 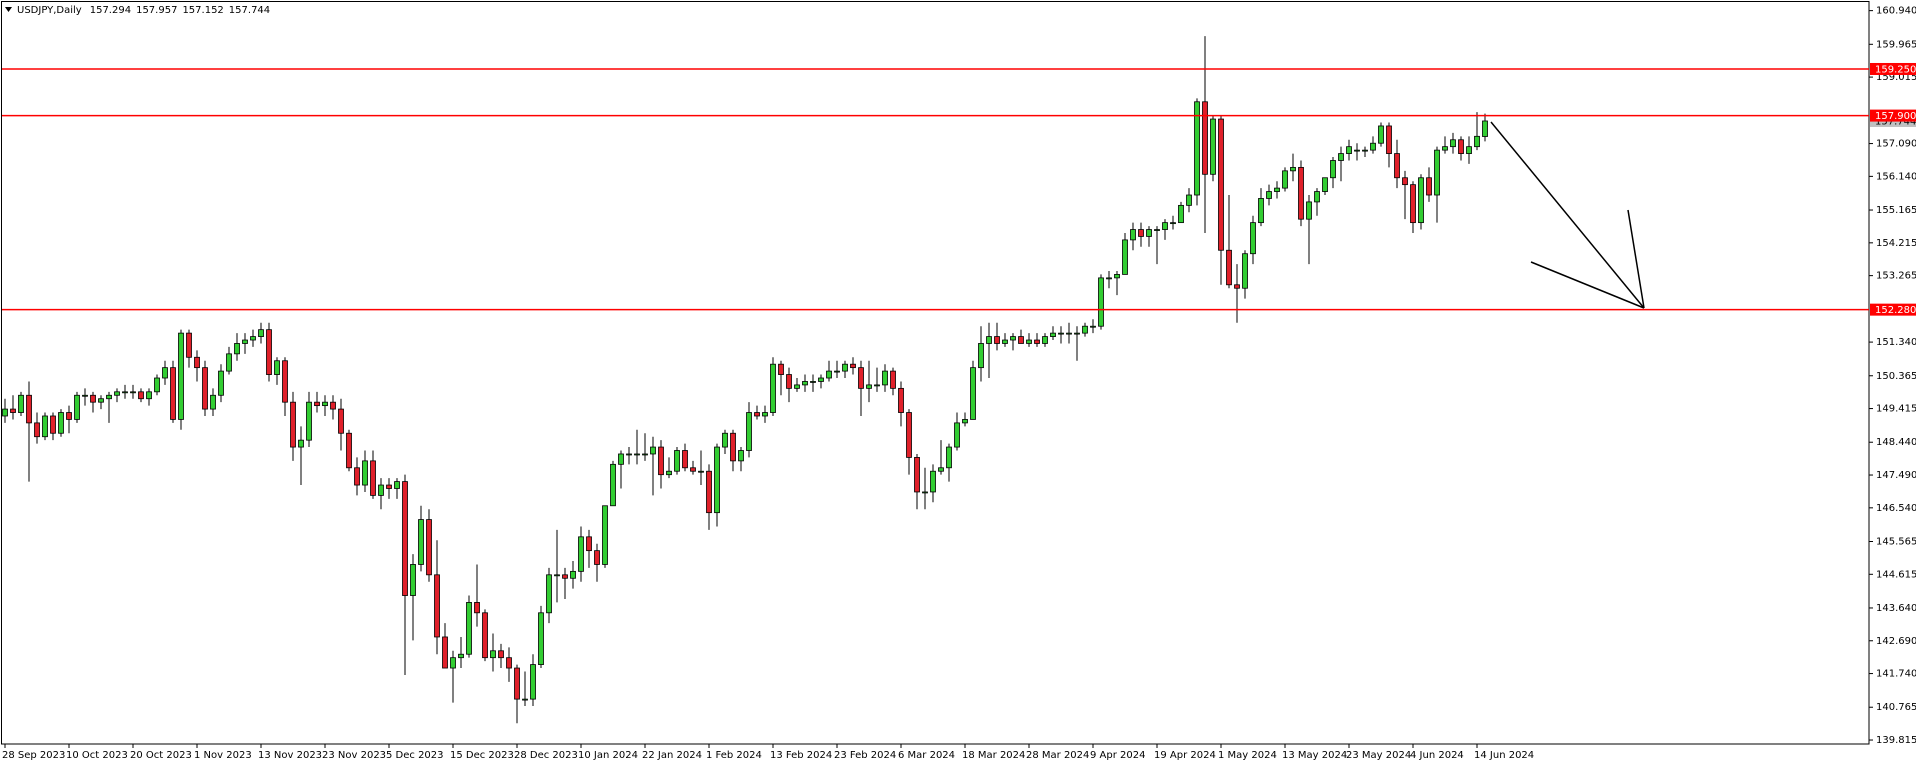 What do you see at coordinates (1896, 641) in the screenshot?
I see `y-tick-label: 142.690` at bounding box center [1896, 641].